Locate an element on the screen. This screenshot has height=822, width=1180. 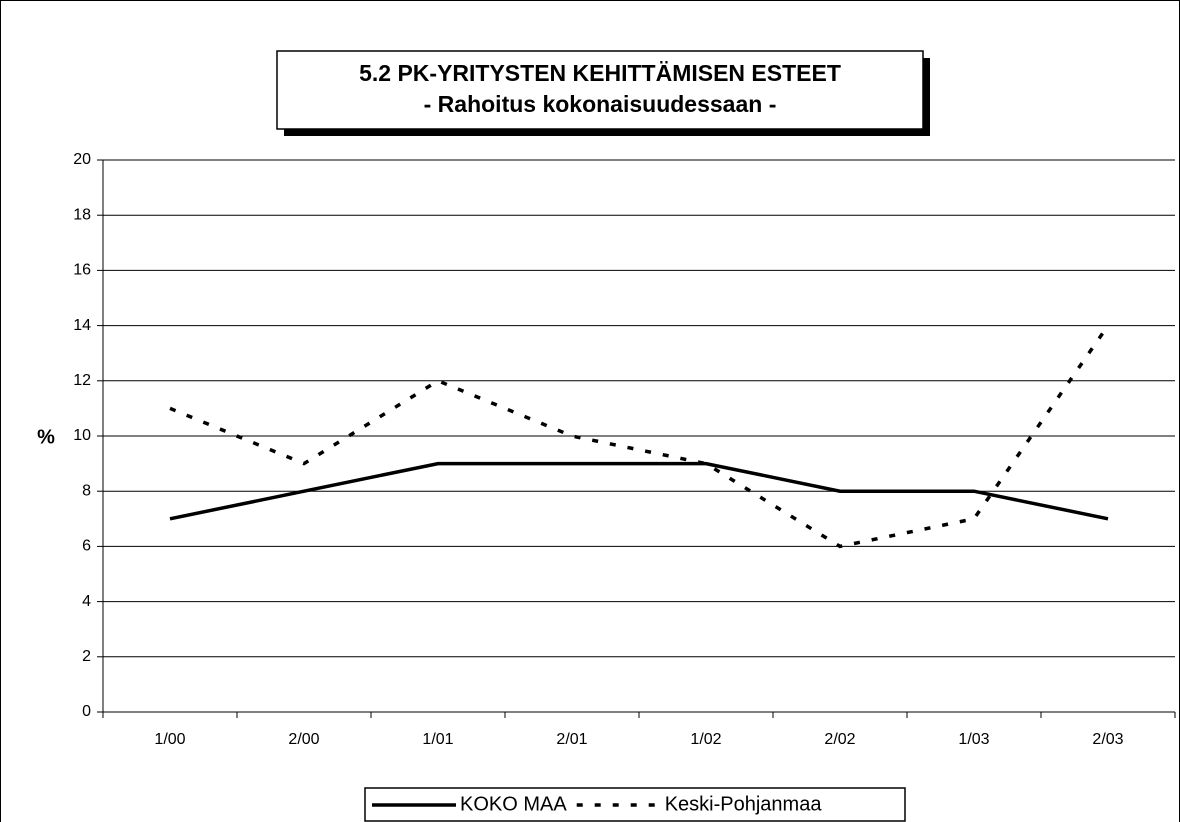
legend-label: Keski-Pohjanmaa is located at coordinates (744, 804).